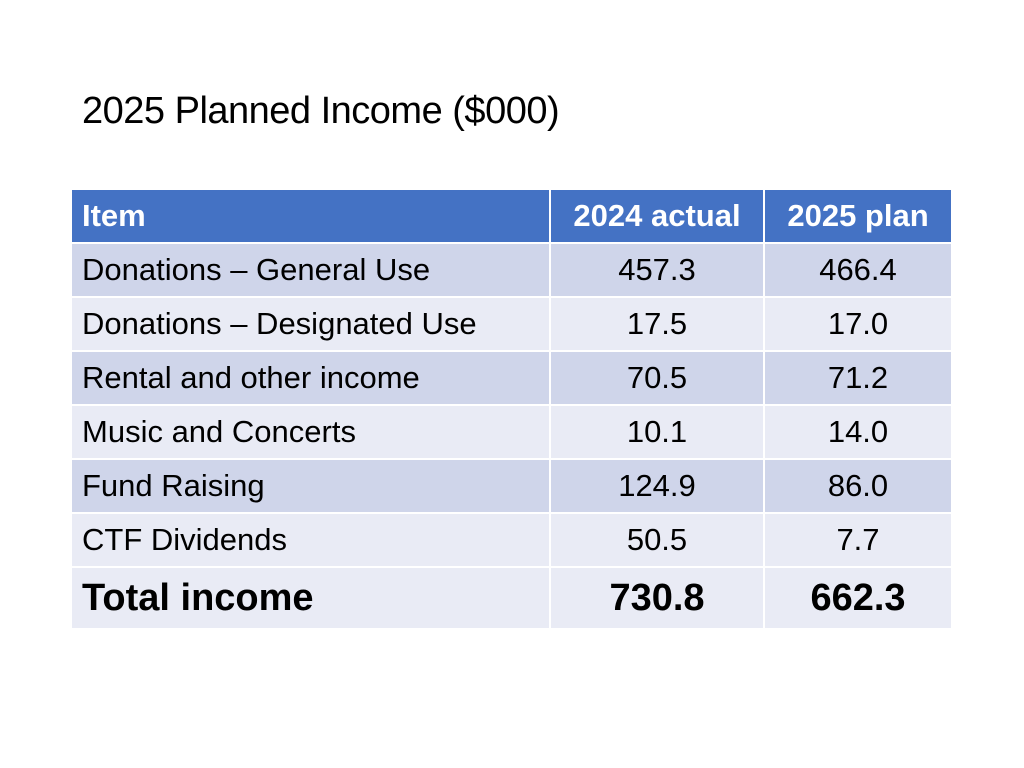  I want to click on row-item-label: Rental and other income, so click(310, 378).